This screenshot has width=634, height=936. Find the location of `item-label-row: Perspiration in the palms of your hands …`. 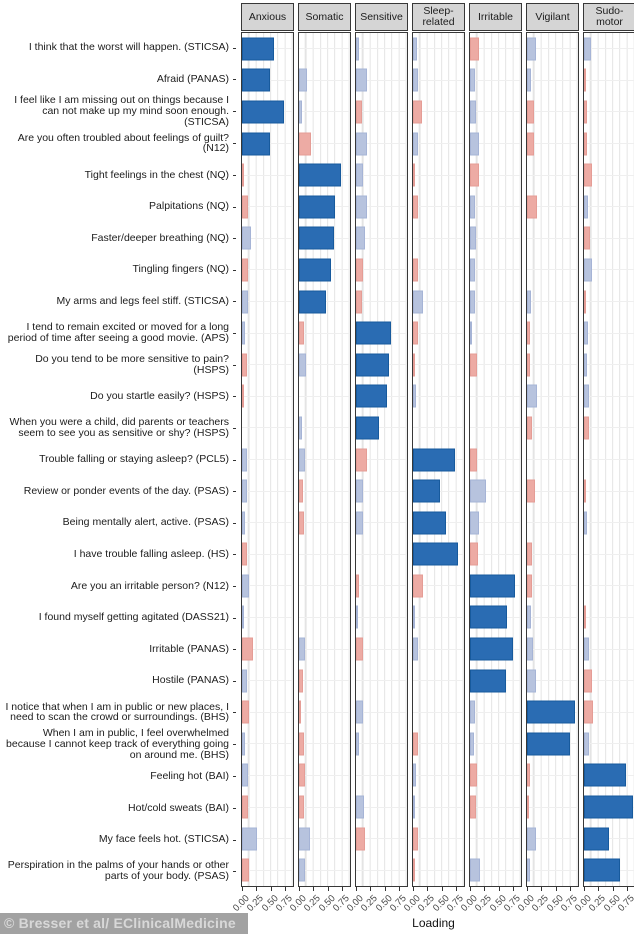

item-label-row: Perspiration in the palms of your hands … is located at coordinates (119, 871).